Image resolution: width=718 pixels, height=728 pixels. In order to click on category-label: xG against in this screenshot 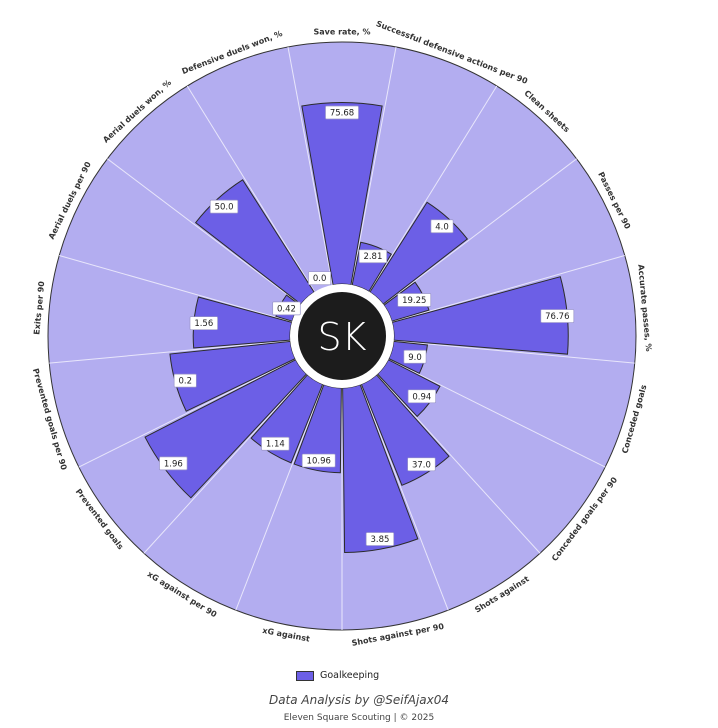, I will do `click(286, 635)`.